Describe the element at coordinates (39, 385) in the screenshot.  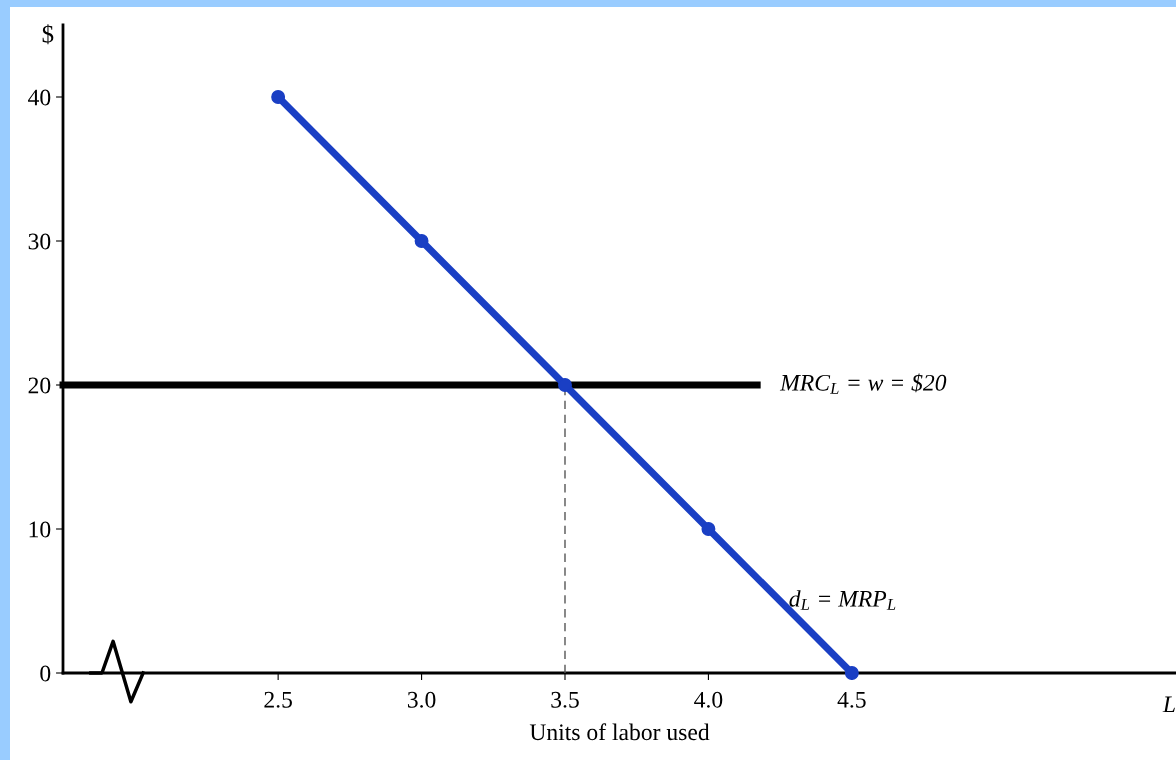
I see `y-tick-label: 20` at that location.